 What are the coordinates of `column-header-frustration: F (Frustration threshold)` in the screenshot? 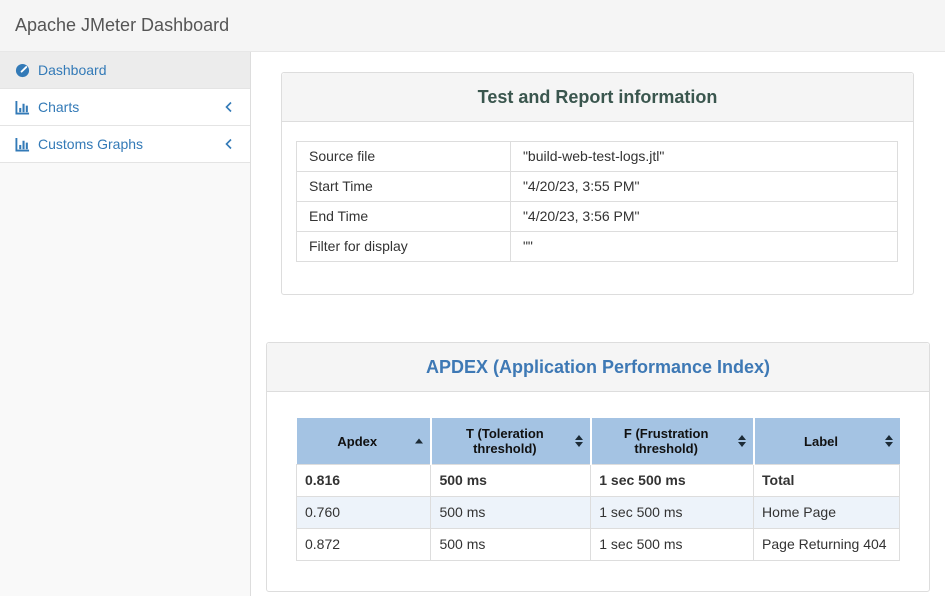 It's located at (671, 441).